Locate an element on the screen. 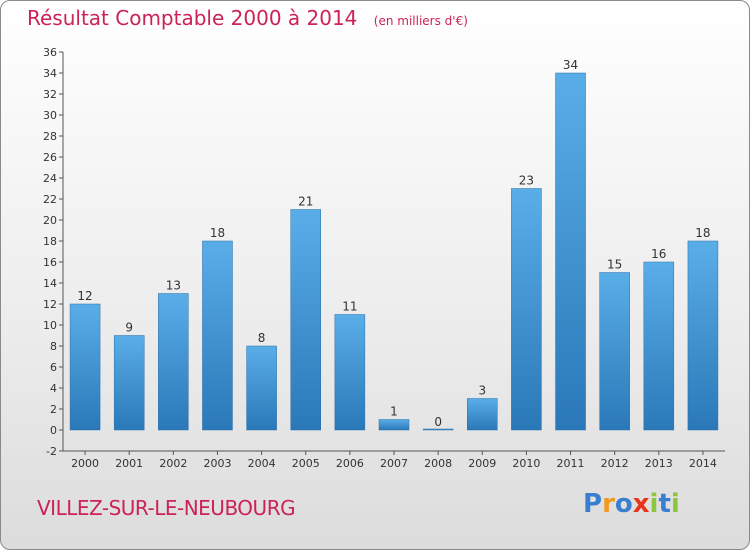  x-tick-label: 2004 is located at coordinates (262, 463).